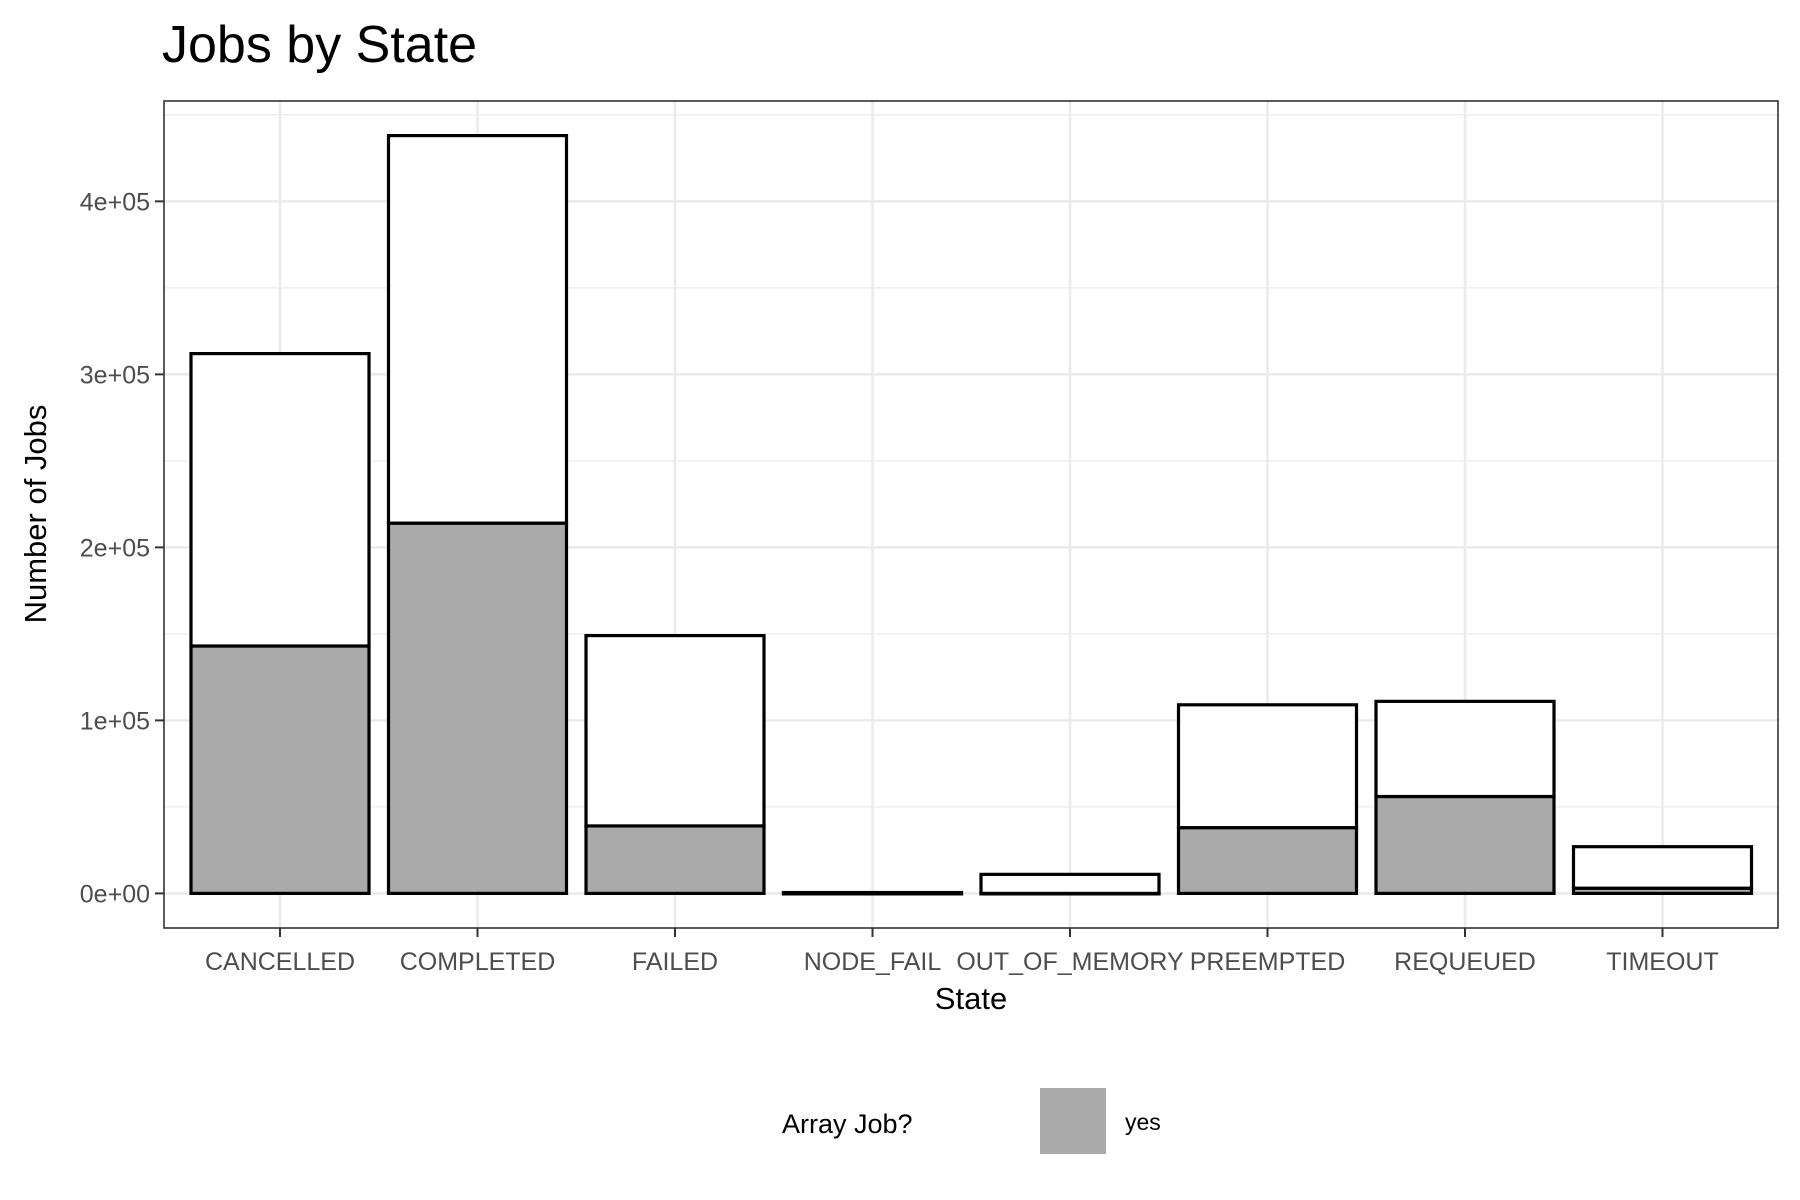 This screenshot has width=1800, height=1200. Describe the element at coordinates (971, 1121) in the screenshot. I see `legend: Array Job? yes` at that location.